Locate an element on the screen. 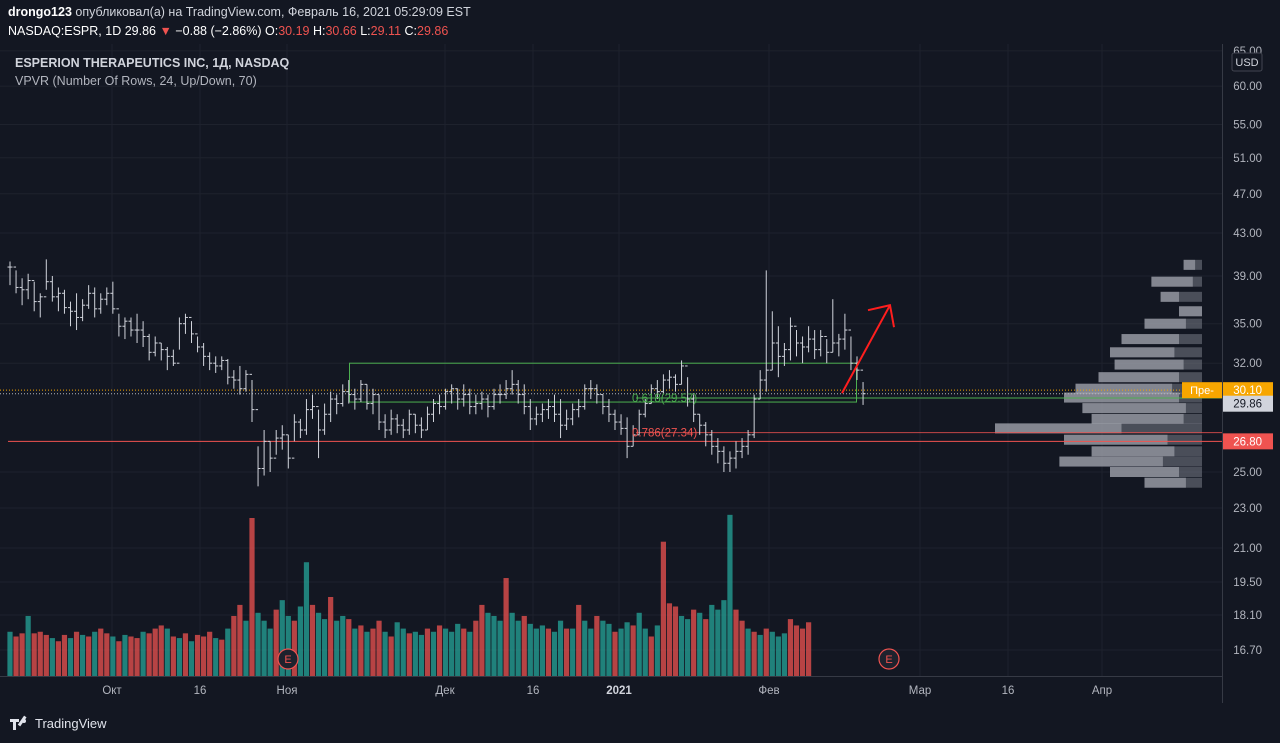  time-axis: Окт 16 Ноя Дек 16 2021 Фев Мар 16 Апр is located at coordinates (607, 691).